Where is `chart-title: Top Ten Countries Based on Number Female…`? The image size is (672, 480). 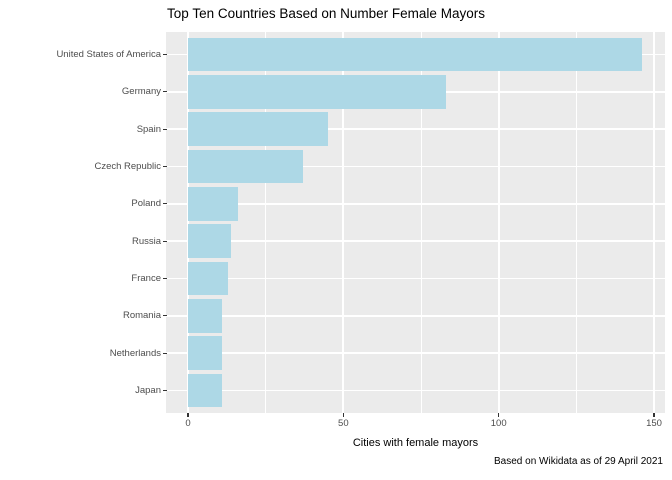
chart-title: Top Ten Countries Based on Number Female… is located at coordinates (326, 13).